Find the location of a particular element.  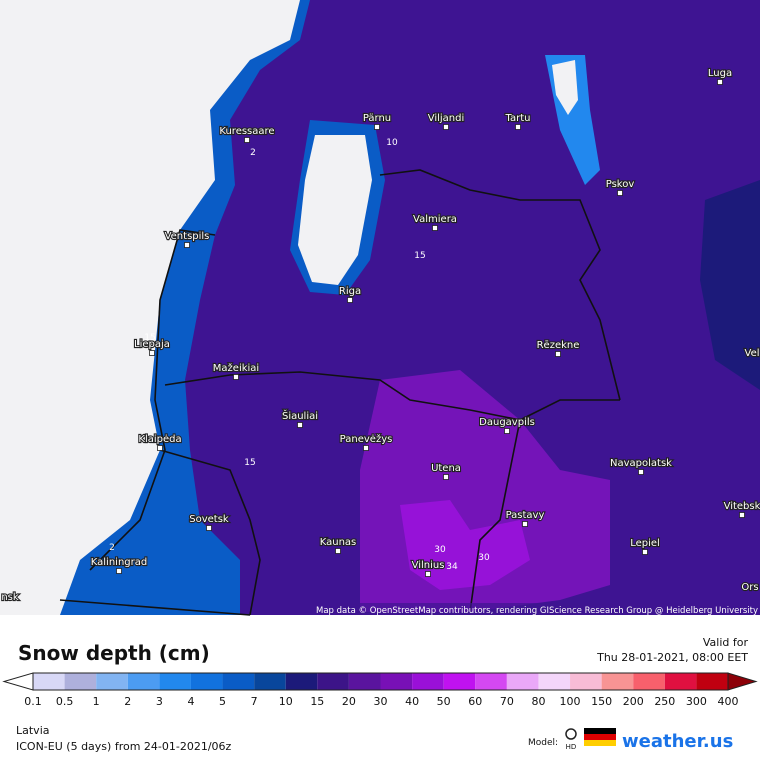

contour-label: 34 is located at coordinates (452, 567).